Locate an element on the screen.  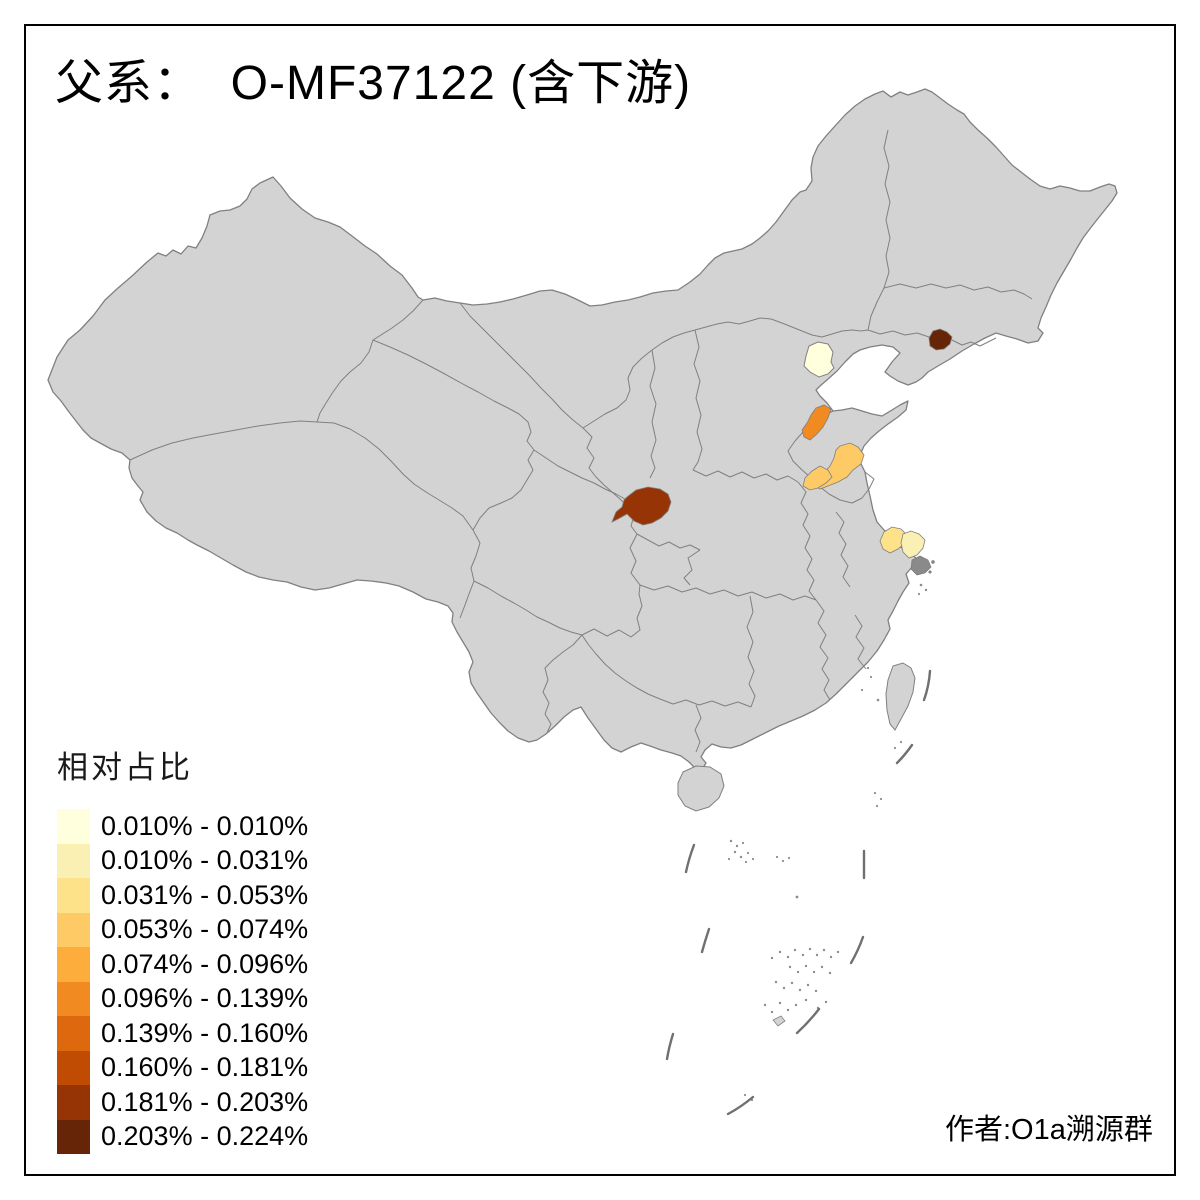
hainan-island is located at coordinates (701, 788).